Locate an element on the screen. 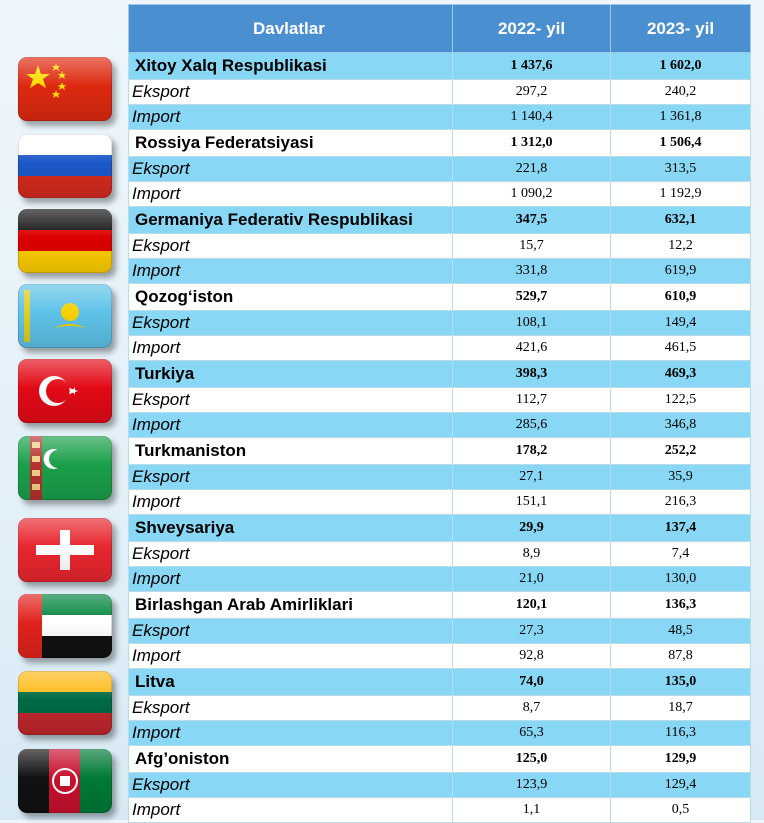  value-2022: 92,8 is located at coordinates (531, 656).